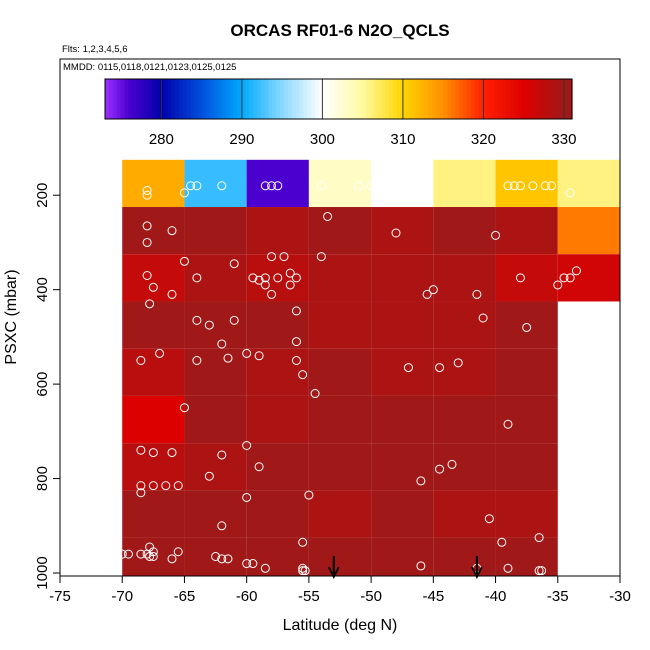 This screenshot has height=650, width=650. Describe the element at coordinates (483, 139) in the screenshot. I see `colorbar-tick-label: 320` at that location.